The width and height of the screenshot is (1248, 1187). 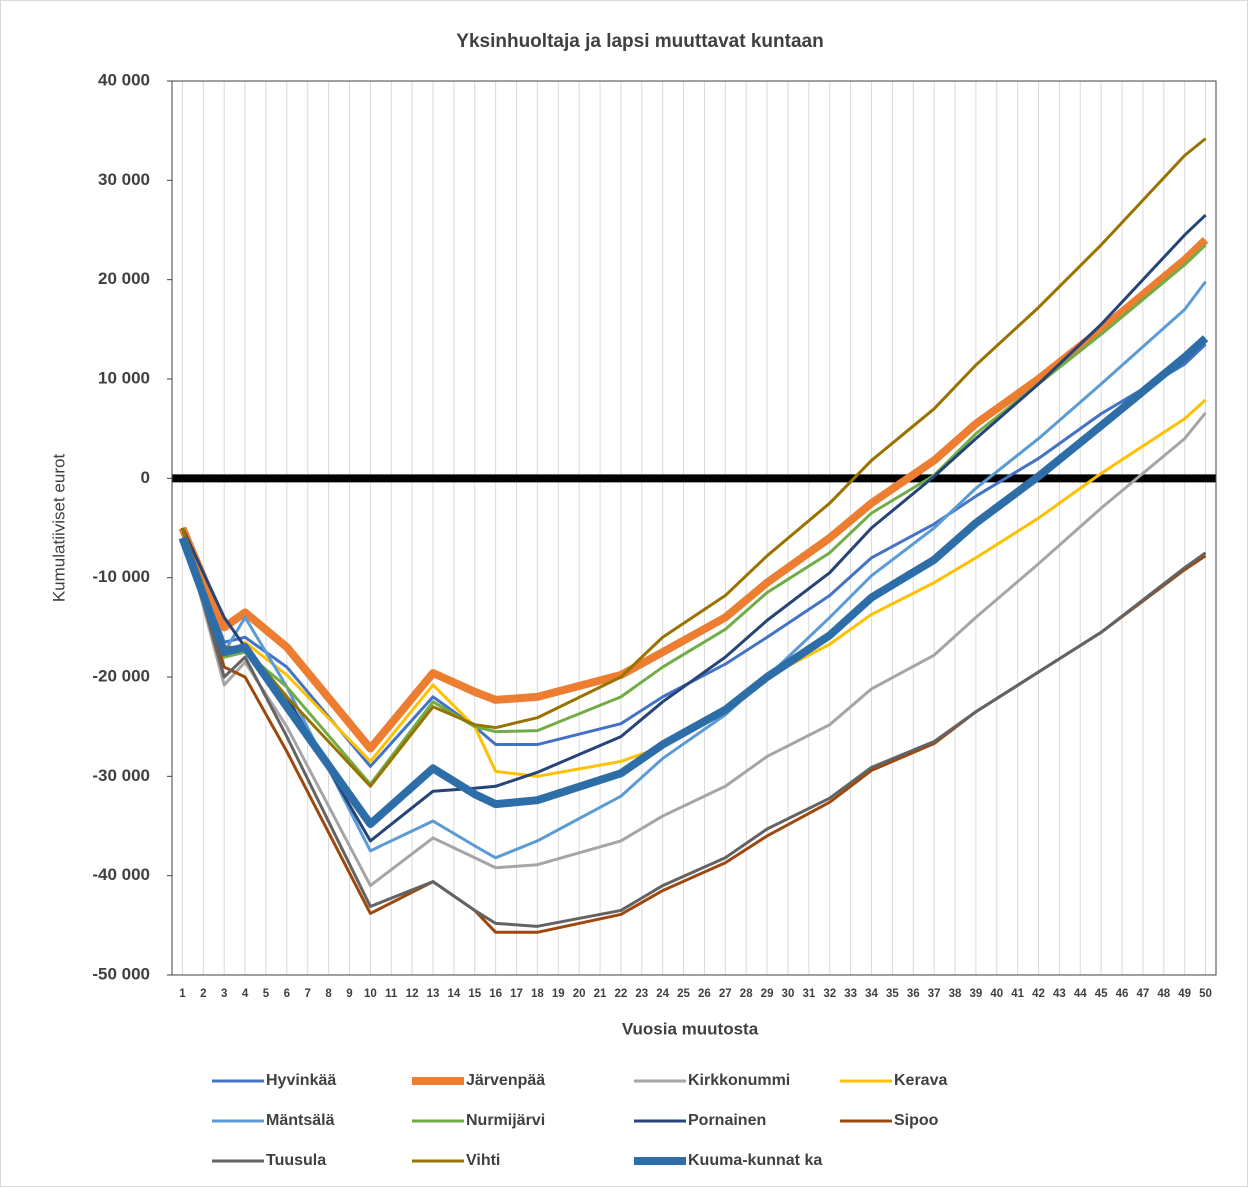 What do you see at coordinates (121, 576) in the screenshot?
I see `y-tick-label: -10 000` at bounding box center [121, 576].